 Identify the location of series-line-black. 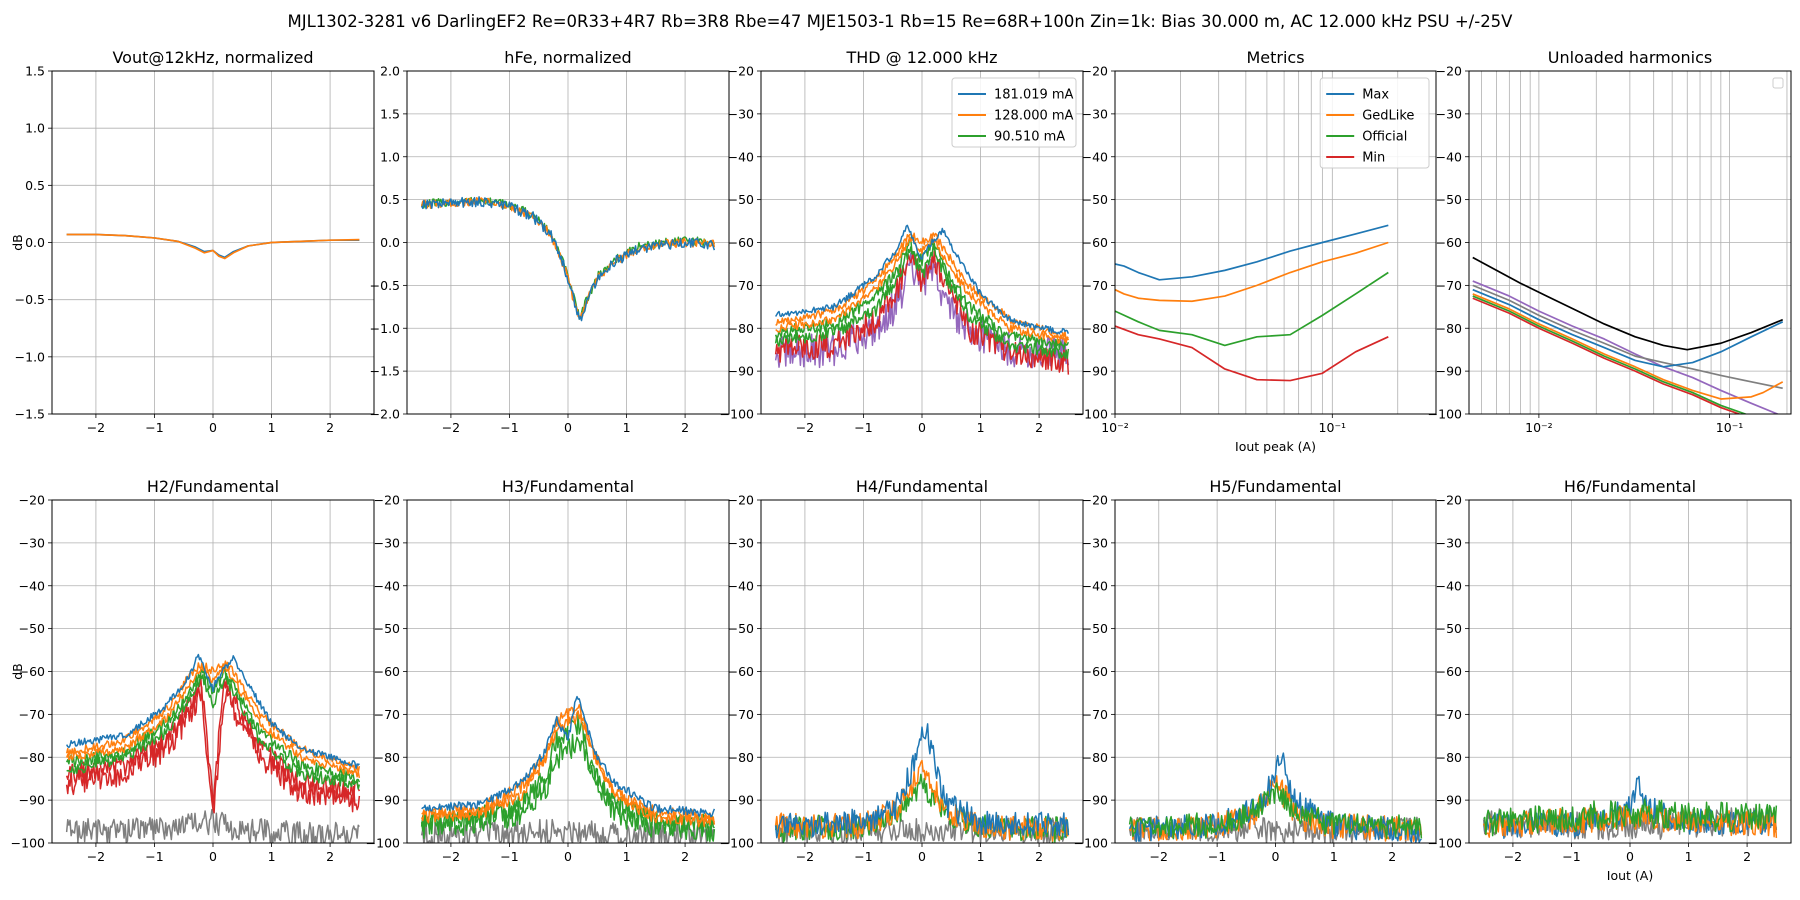
(1628, 303).